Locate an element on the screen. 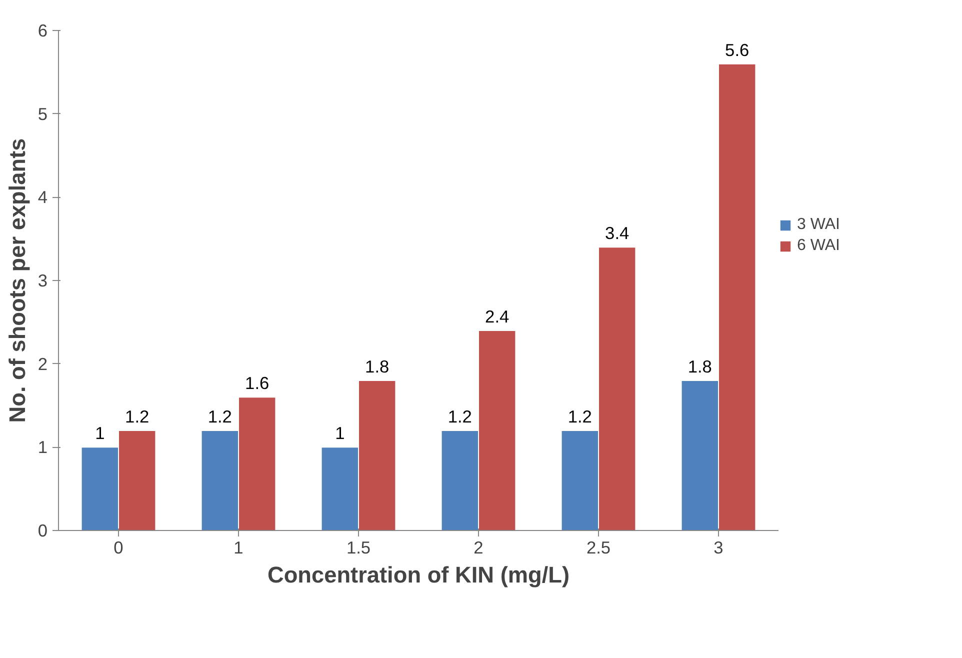 Image resolution: width=962 pixels, height=658 pixels. data-label: 3.4 is located at coordinates (617, 233).